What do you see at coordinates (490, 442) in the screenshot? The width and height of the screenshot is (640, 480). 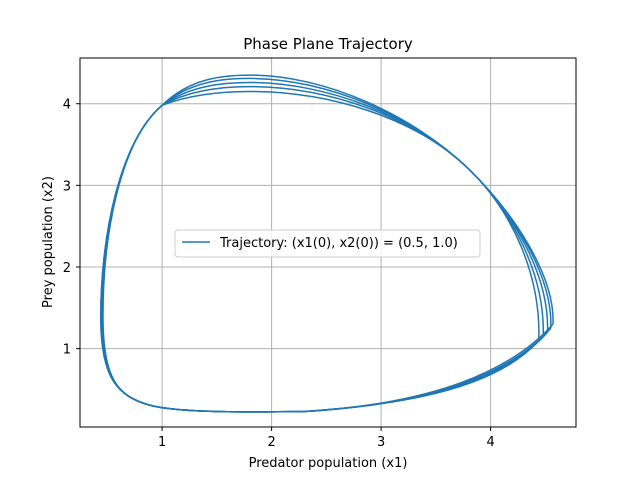 I see `x-tick-label: 4` at bounding box center [490, 442].